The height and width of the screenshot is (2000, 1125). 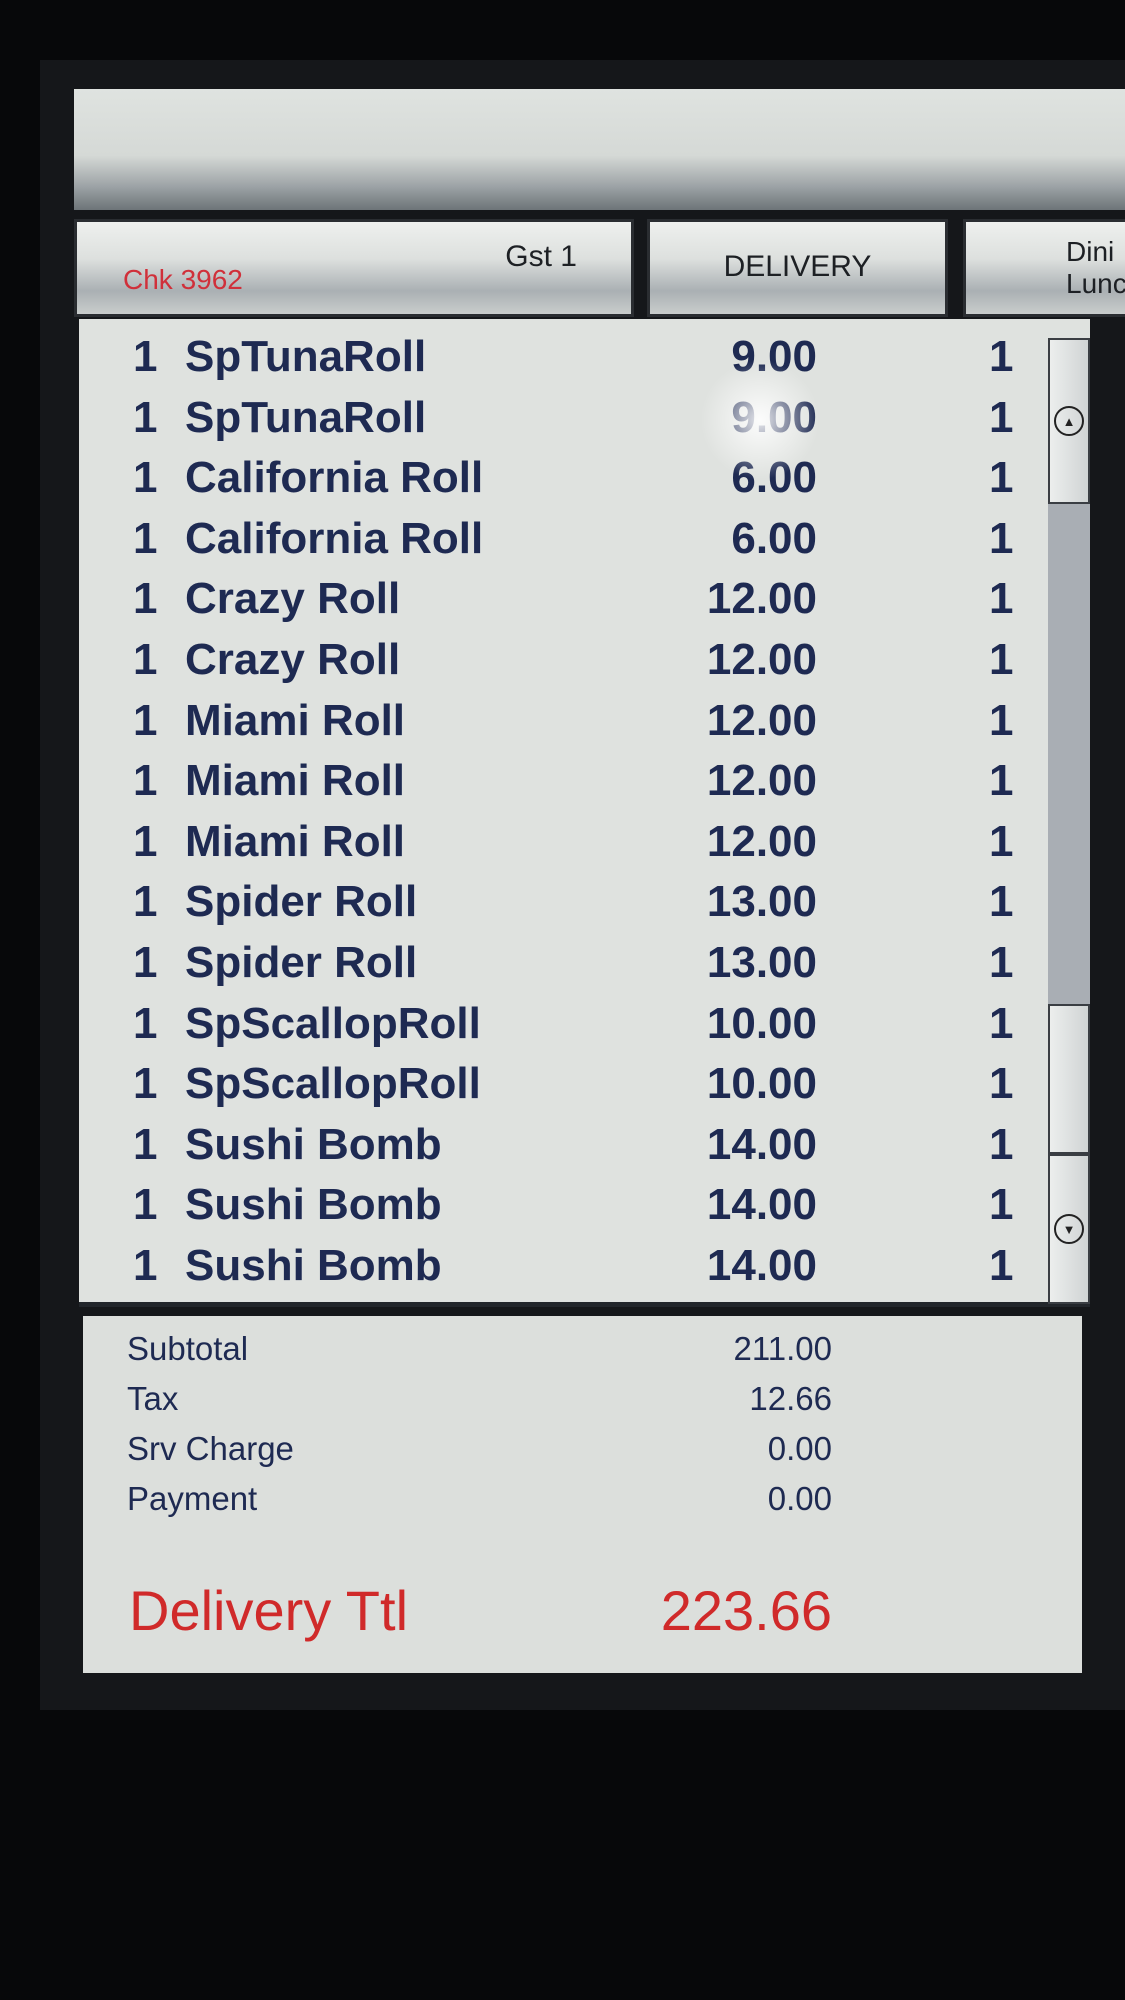 What do you see at coordinates (1069, 1079) in the screenshot?
I see `scroll-thumb` at bounding box center [1069, 1079].